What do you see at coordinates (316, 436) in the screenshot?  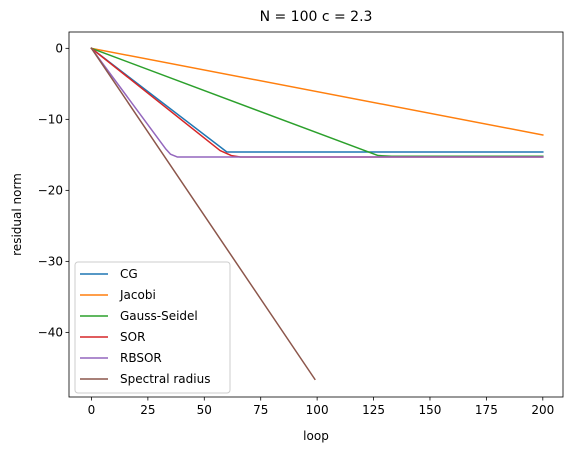 I see `x-axis-label: loop` at bounding box center [316, 436].